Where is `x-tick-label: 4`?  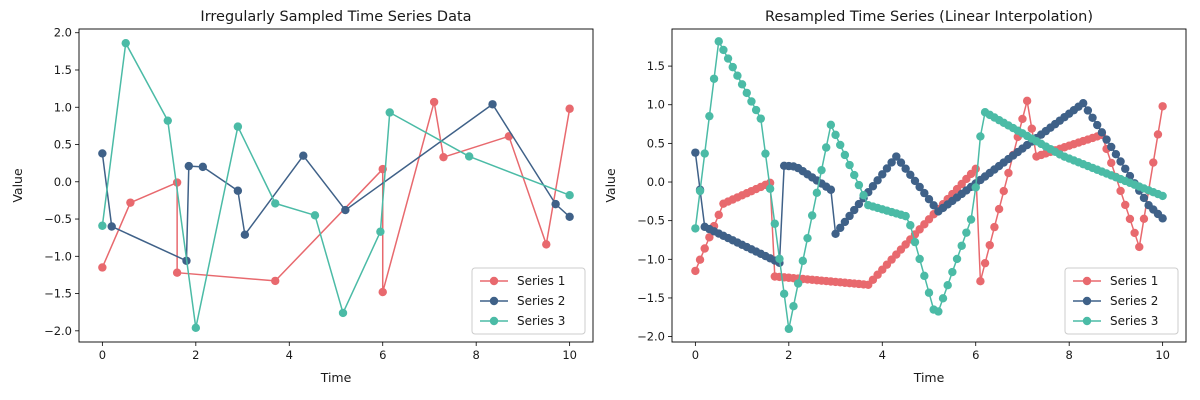 x-tick-label: 4 is located at coordinates (882, 355).